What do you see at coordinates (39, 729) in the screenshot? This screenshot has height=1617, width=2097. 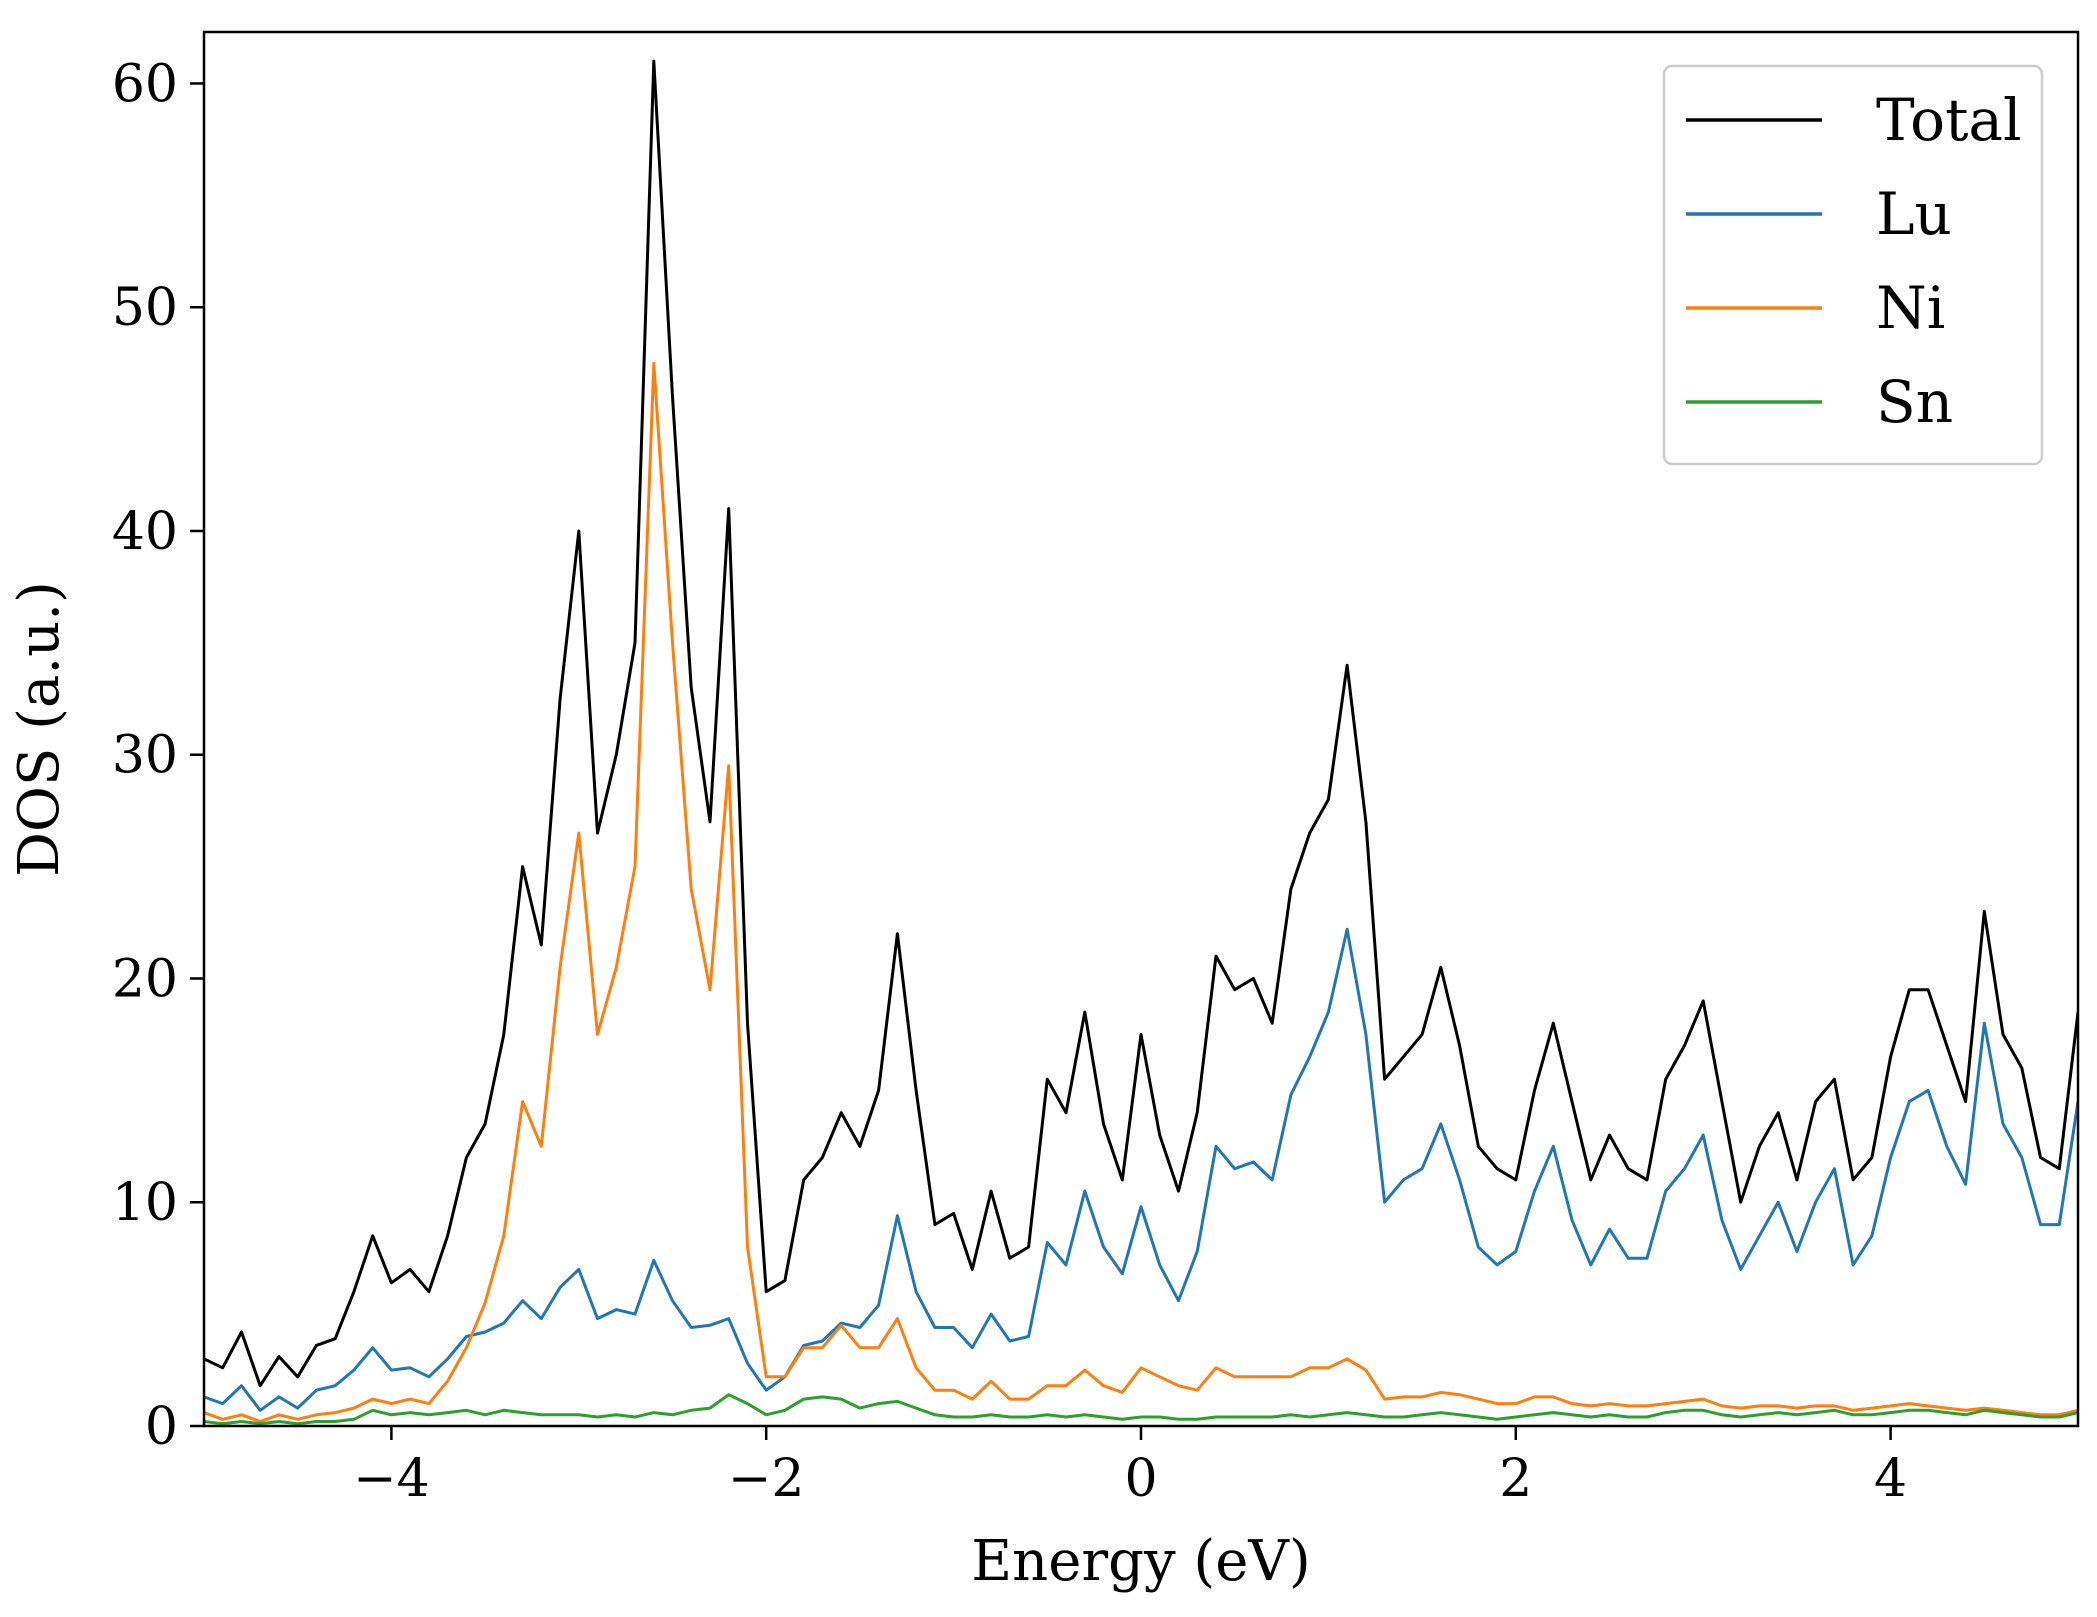 I see `y-axis-label: DOS (a.u.)` at bounding box center [39, 729].